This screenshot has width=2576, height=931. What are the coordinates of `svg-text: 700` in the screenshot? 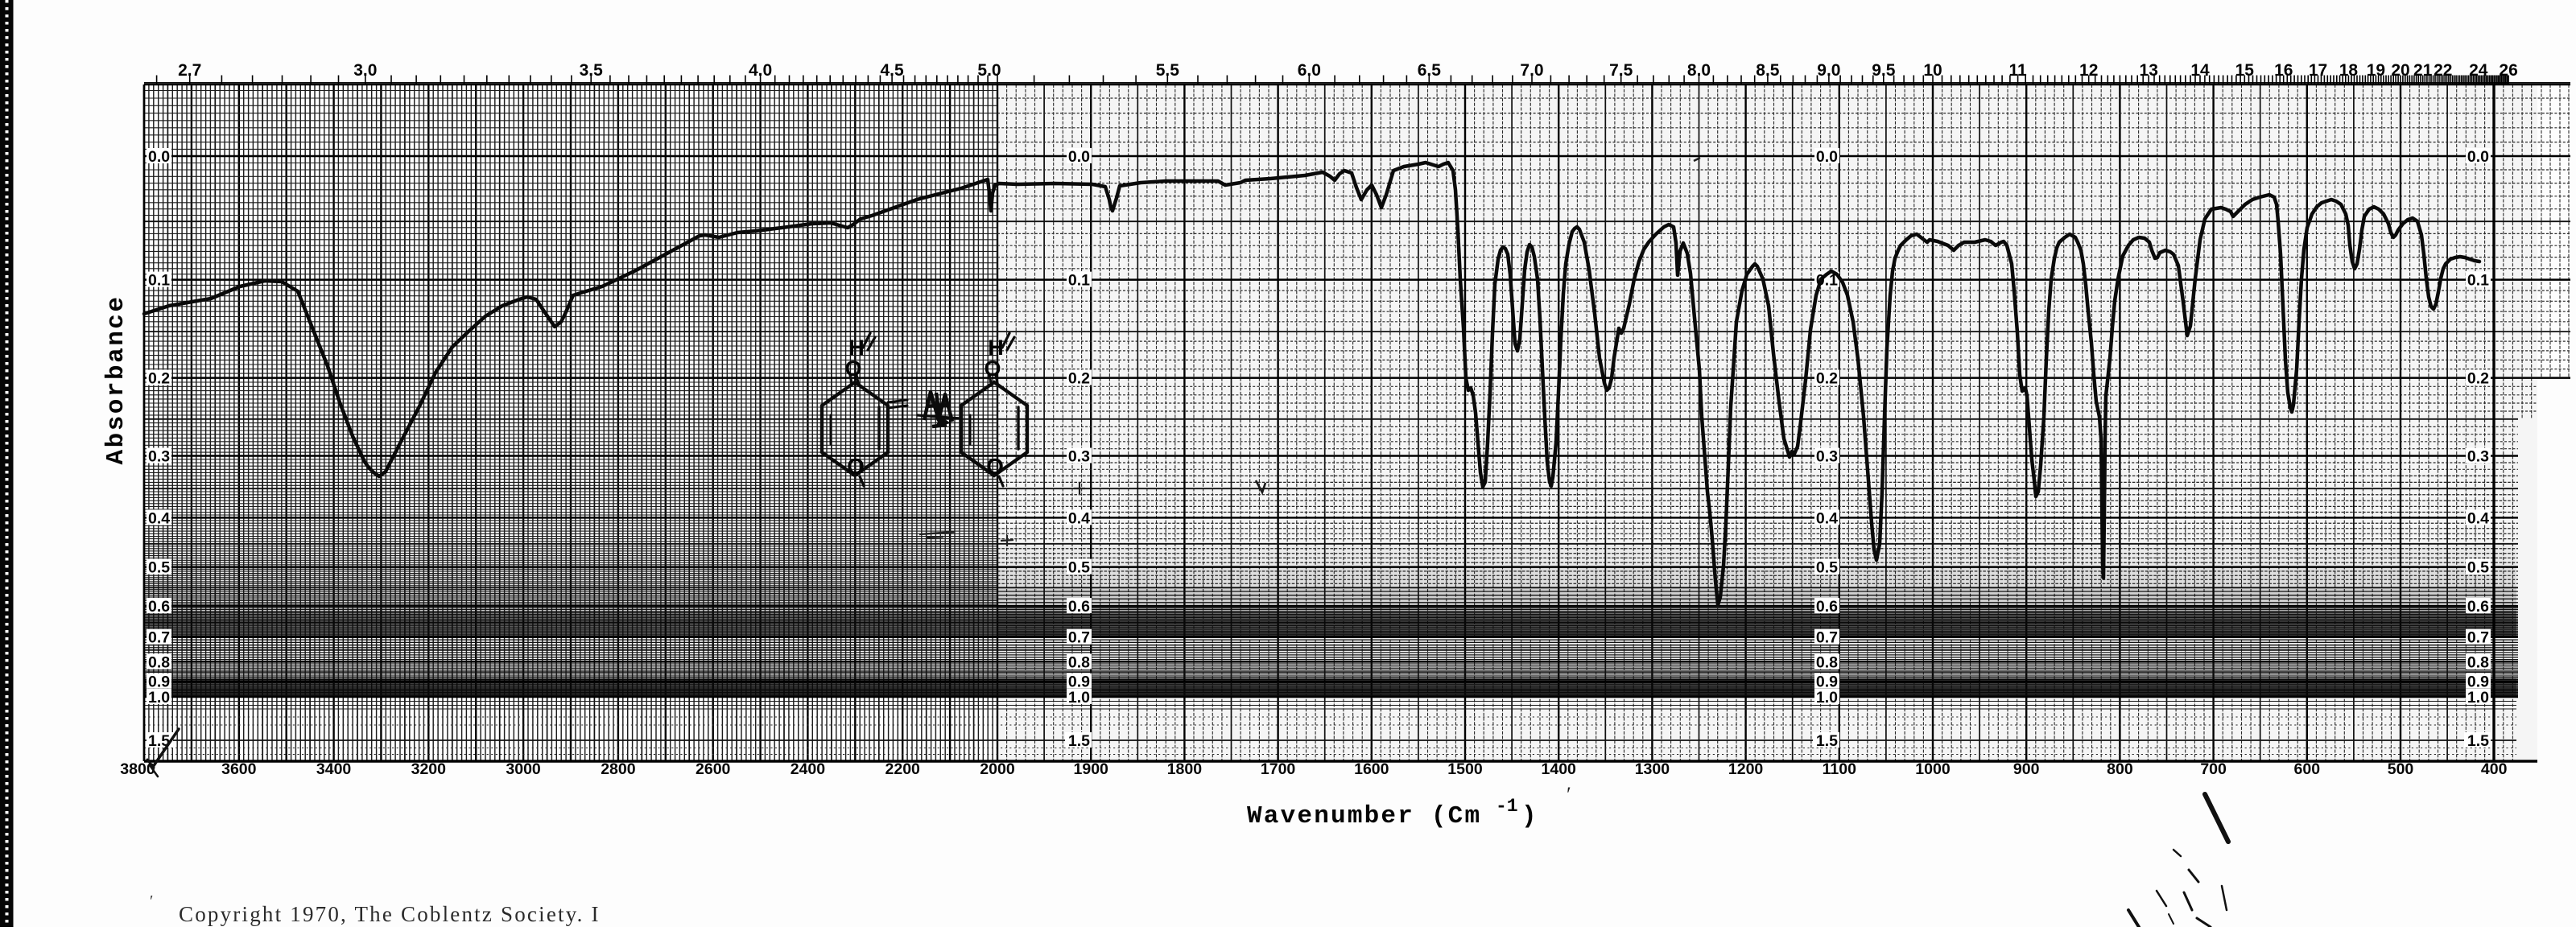 It's located at (2213, 769).